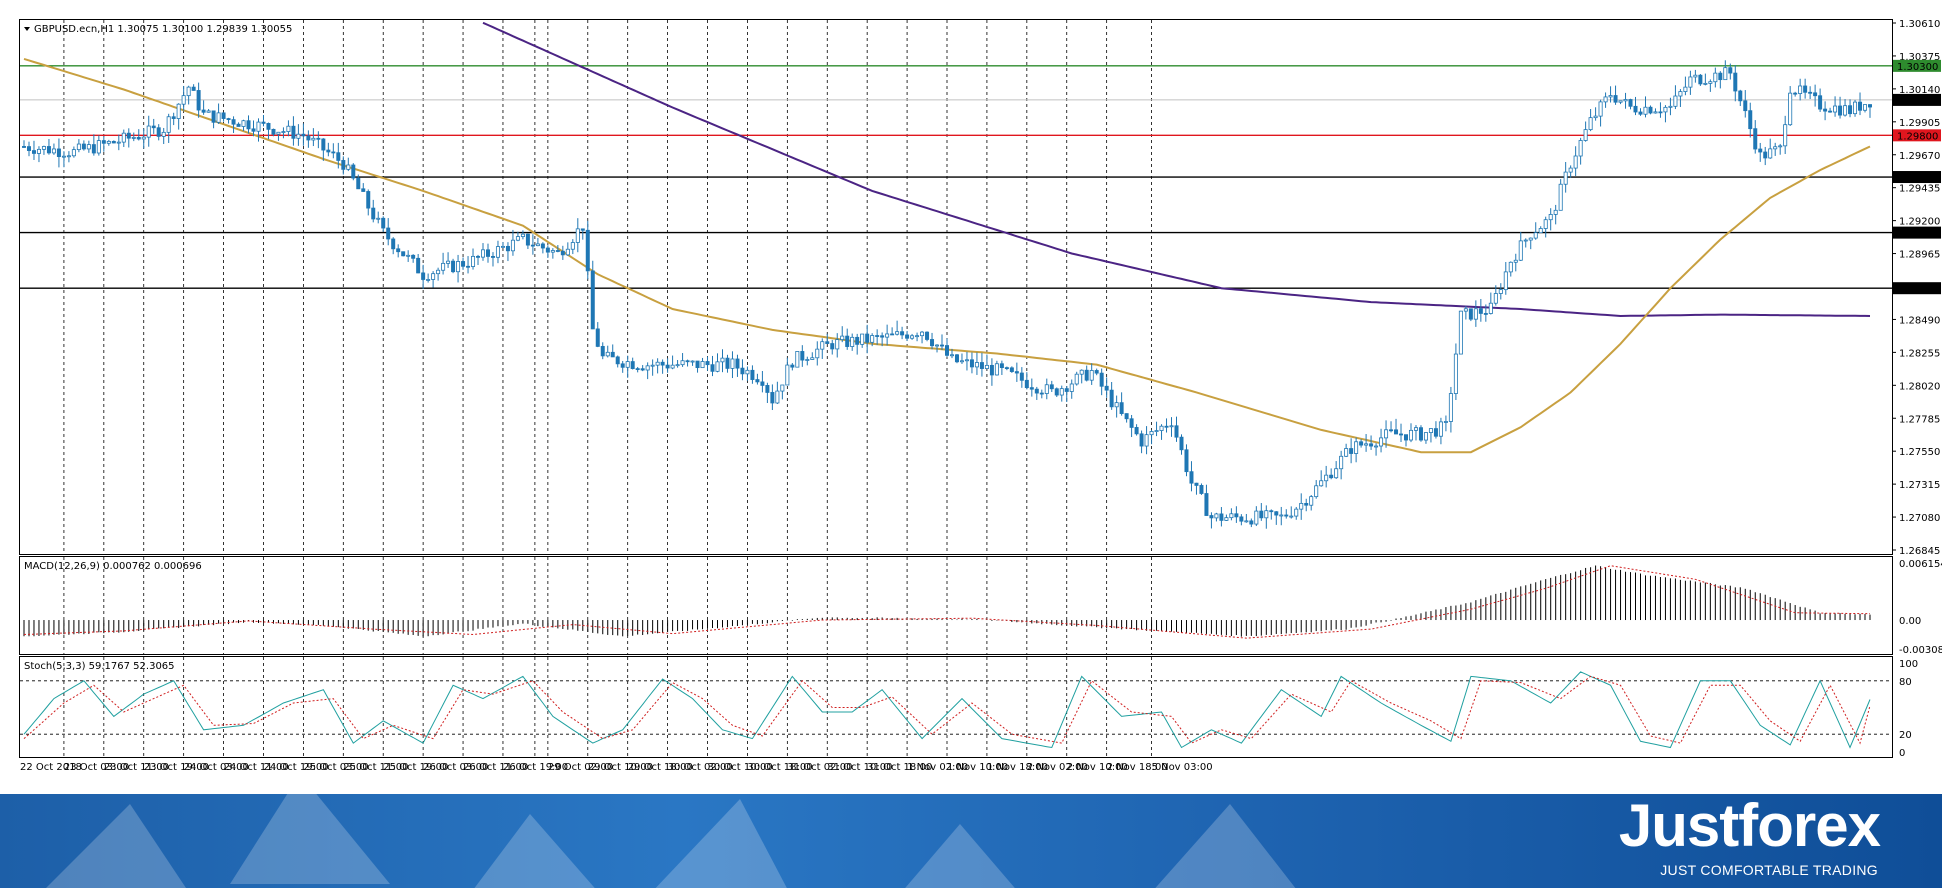 Image resolution: width=1942 pixels, height=888 pixels. What do you see at coordinates (1905, 735) in the screenshot?
I see `stoch-axis-label: 20` at bounding box center [1905, 735].